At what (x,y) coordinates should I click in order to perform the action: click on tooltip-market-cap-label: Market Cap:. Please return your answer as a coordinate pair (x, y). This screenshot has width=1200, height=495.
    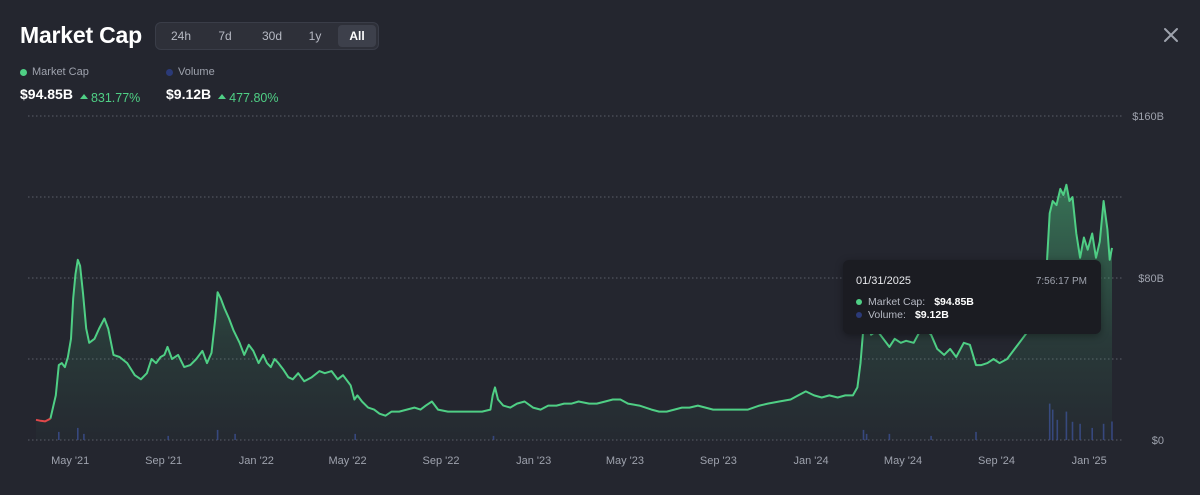
    Looking at the image, I should click on (897, 302).